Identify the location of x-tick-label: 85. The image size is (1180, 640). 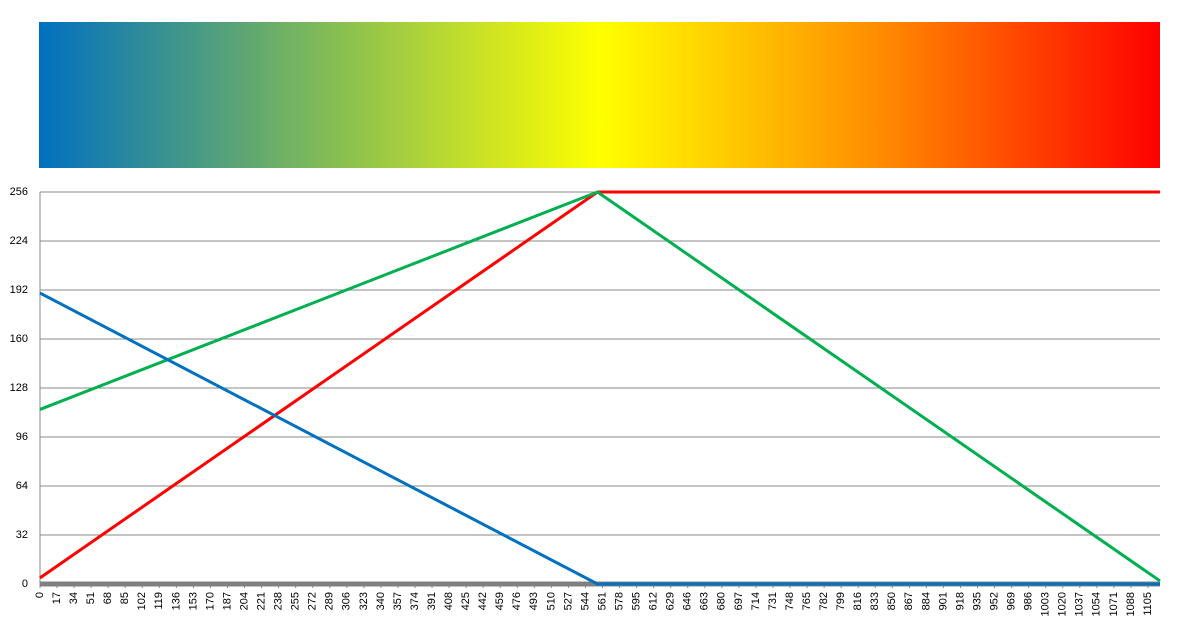
(125, 598).